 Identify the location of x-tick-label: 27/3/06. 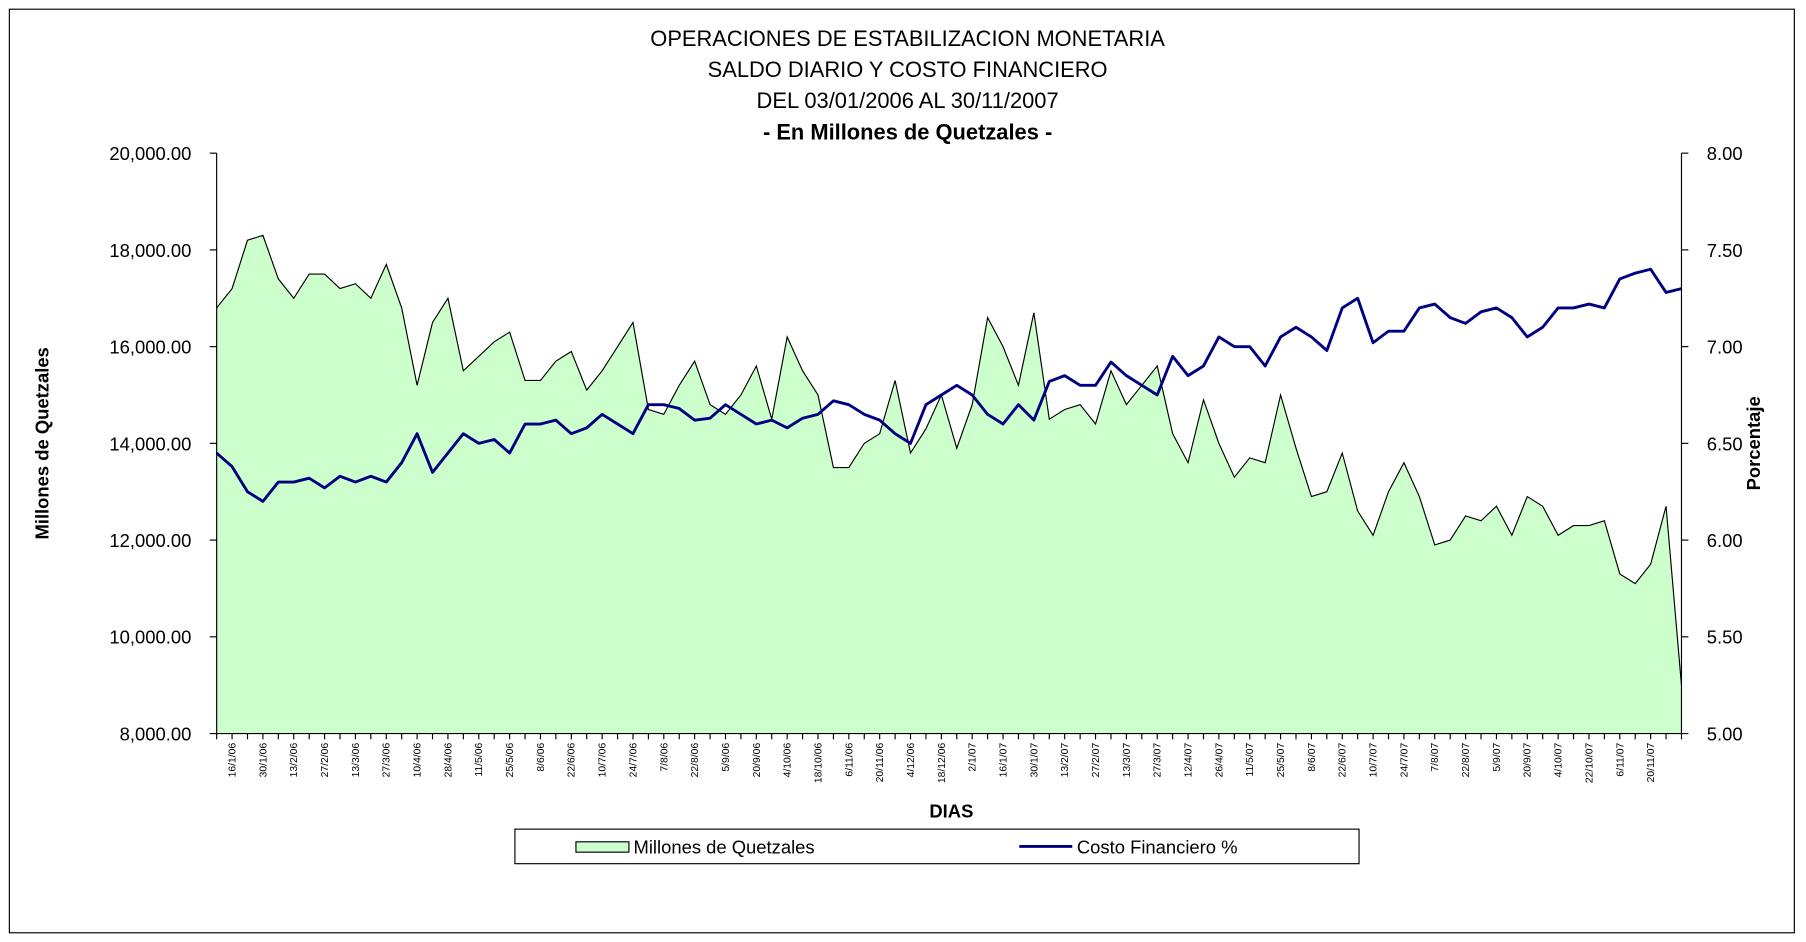
(387, 760).